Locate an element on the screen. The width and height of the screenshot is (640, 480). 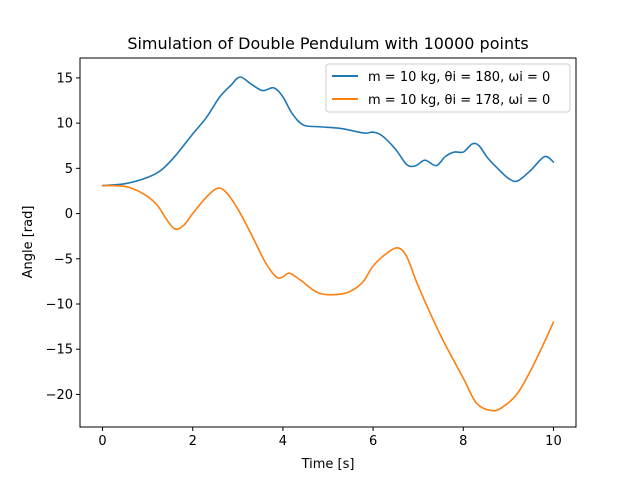
y-tick-label: −10 is located at coordinates (59, 305).